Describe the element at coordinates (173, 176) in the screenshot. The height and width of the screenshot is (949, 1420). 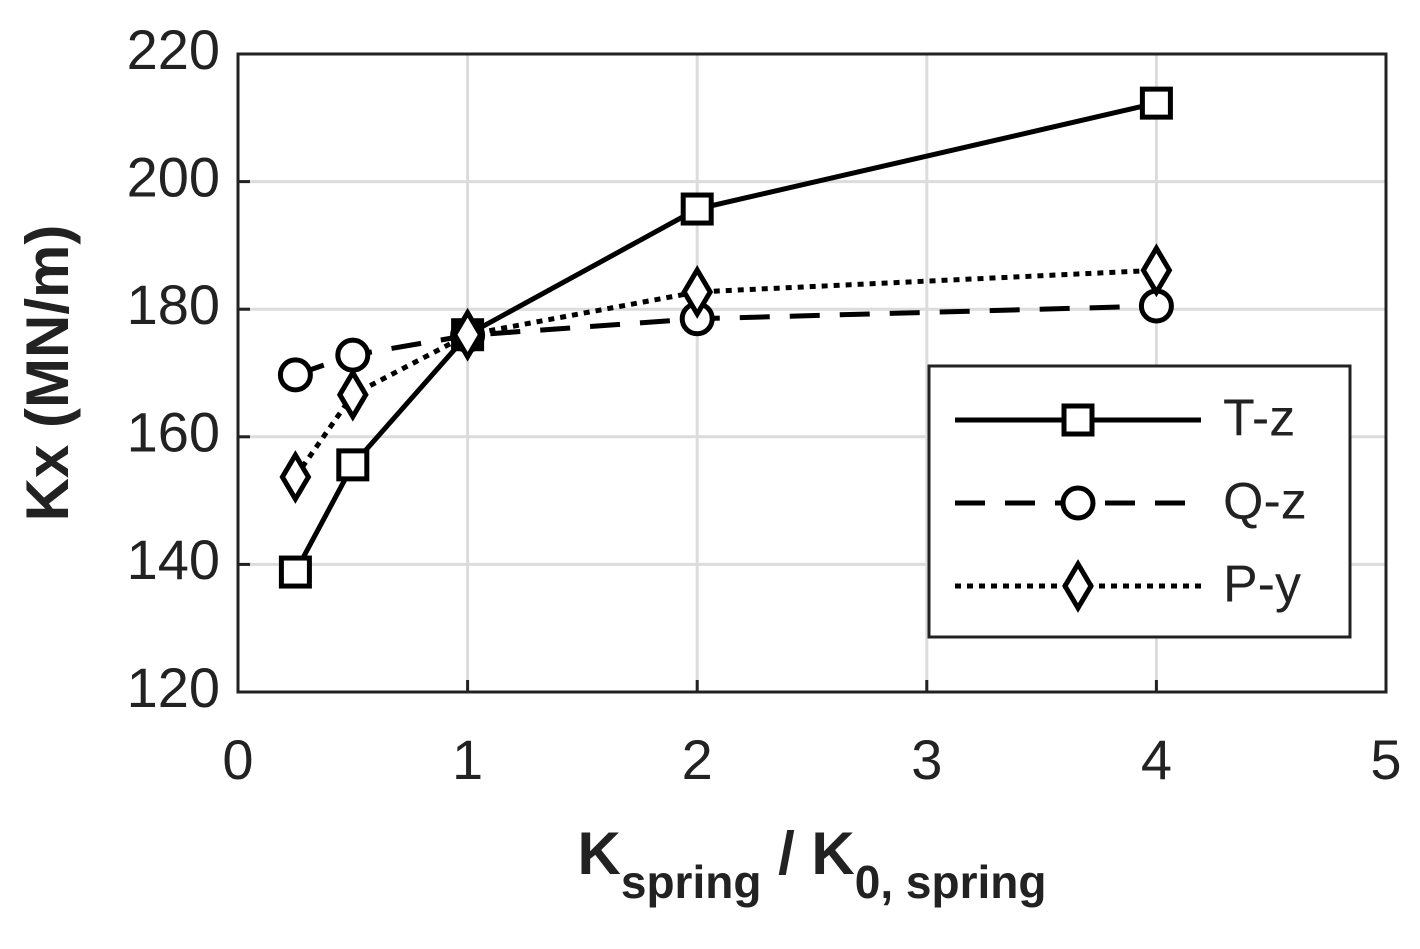
I see `y-tick-label: 200` at that location.